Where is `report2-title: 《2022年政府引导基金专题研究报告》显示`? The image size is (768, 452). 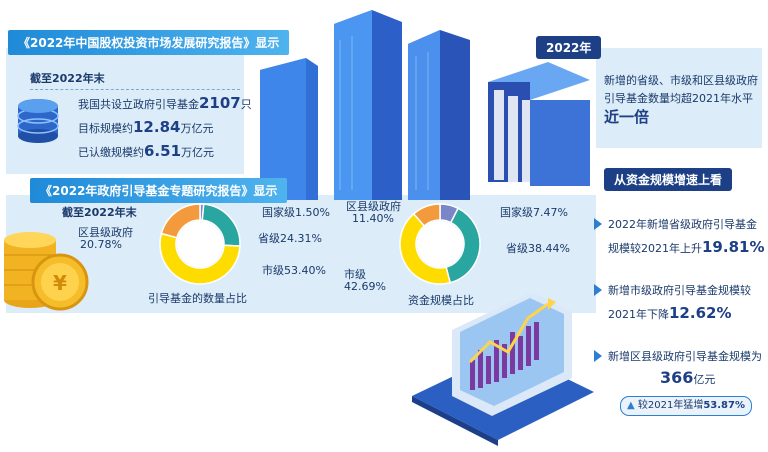 report2-title: 《2022年政府引导基金专题研究报告》显示 is located at coordinates (159, 190).